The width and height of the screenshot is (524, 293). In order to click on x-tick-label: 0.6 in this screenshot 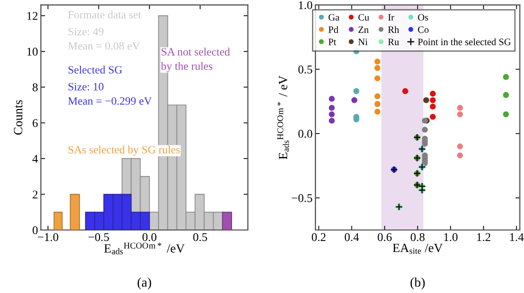, I will do `click(385, 237)`.